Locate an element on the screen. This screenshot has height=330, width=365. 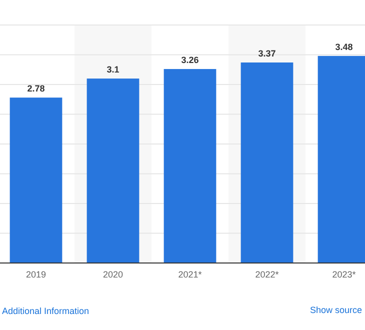
data-label: 3.1 is located at coordinates (113, 69).